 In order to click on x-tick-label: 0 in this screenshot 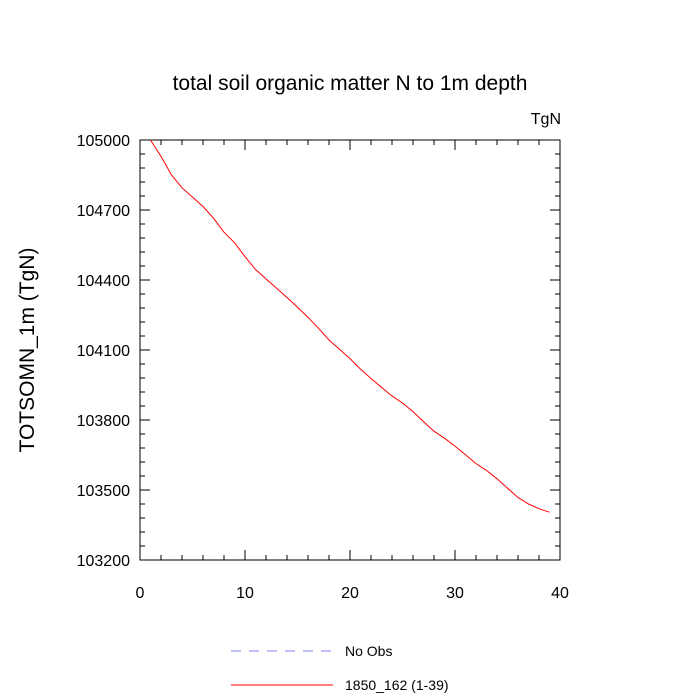, I will do `click(140, 593)`.